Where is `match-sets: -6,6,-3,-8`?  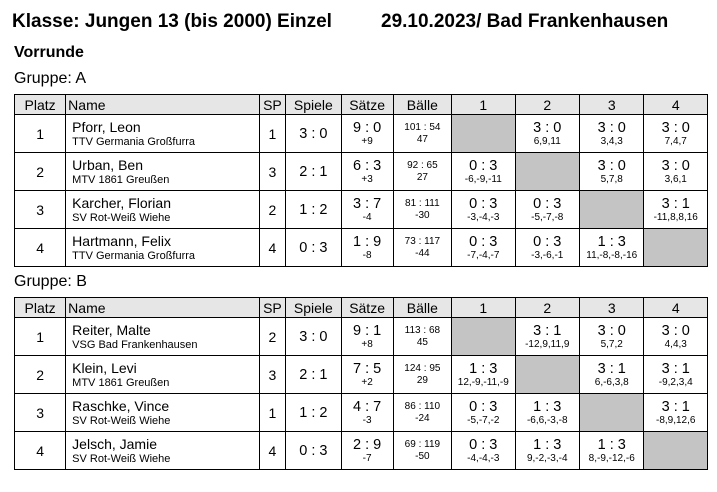
match-sets: -6,6,-3,-8 is located at coordinates (547, 420).